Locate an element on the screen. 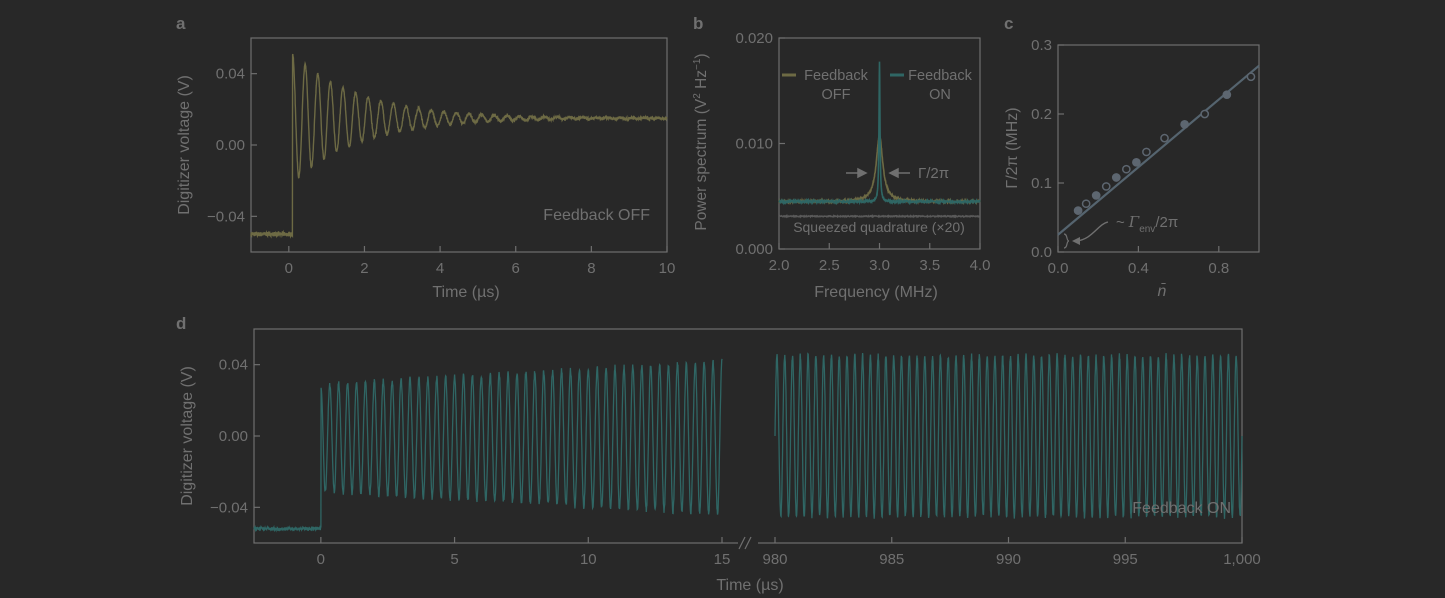 Image resolution: width=1445 pixels, height=598 pixels. axis-d-x-tick-label: 980 is located at coordinates (774, 559).